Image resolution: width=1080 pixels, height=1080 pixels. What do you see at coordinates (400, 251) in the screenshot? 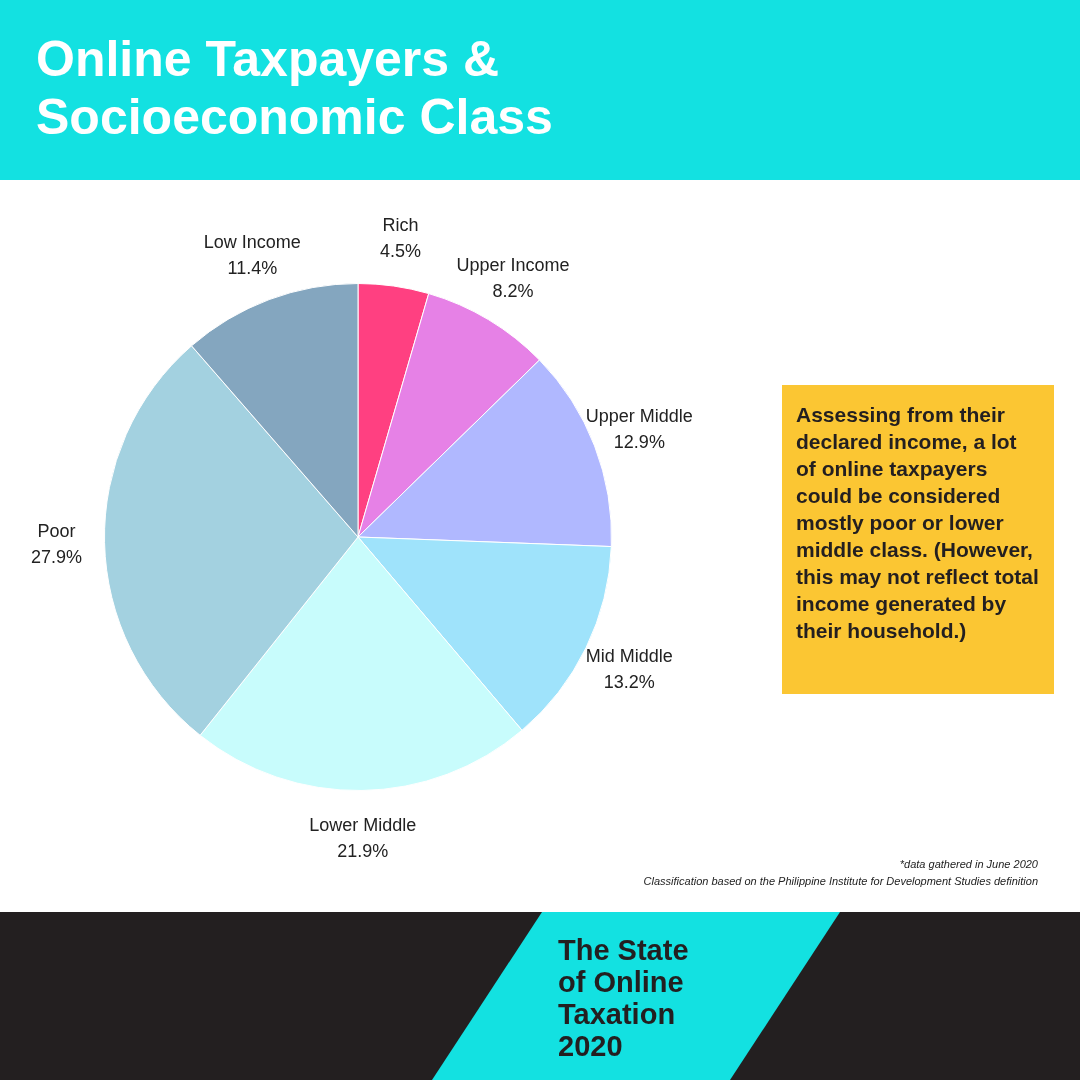
I see `data-label: 4.5%` at bounding box center [400, 251].